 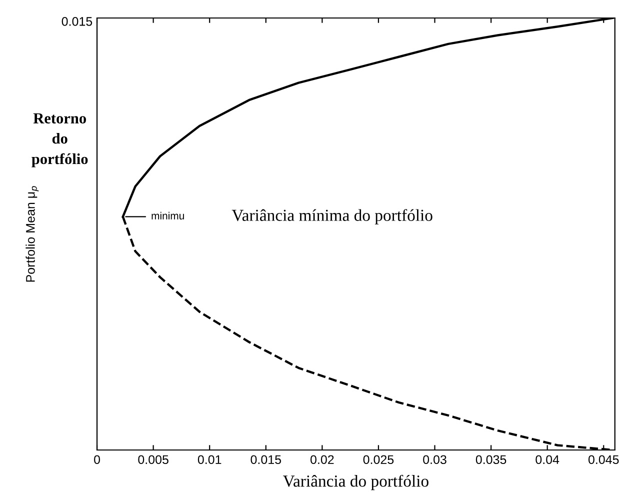 What do you see at coordinates (332, 216) in the screenshot?
I see `annotation: Variância mínima do portfólio` at bounding box center [332, 216].